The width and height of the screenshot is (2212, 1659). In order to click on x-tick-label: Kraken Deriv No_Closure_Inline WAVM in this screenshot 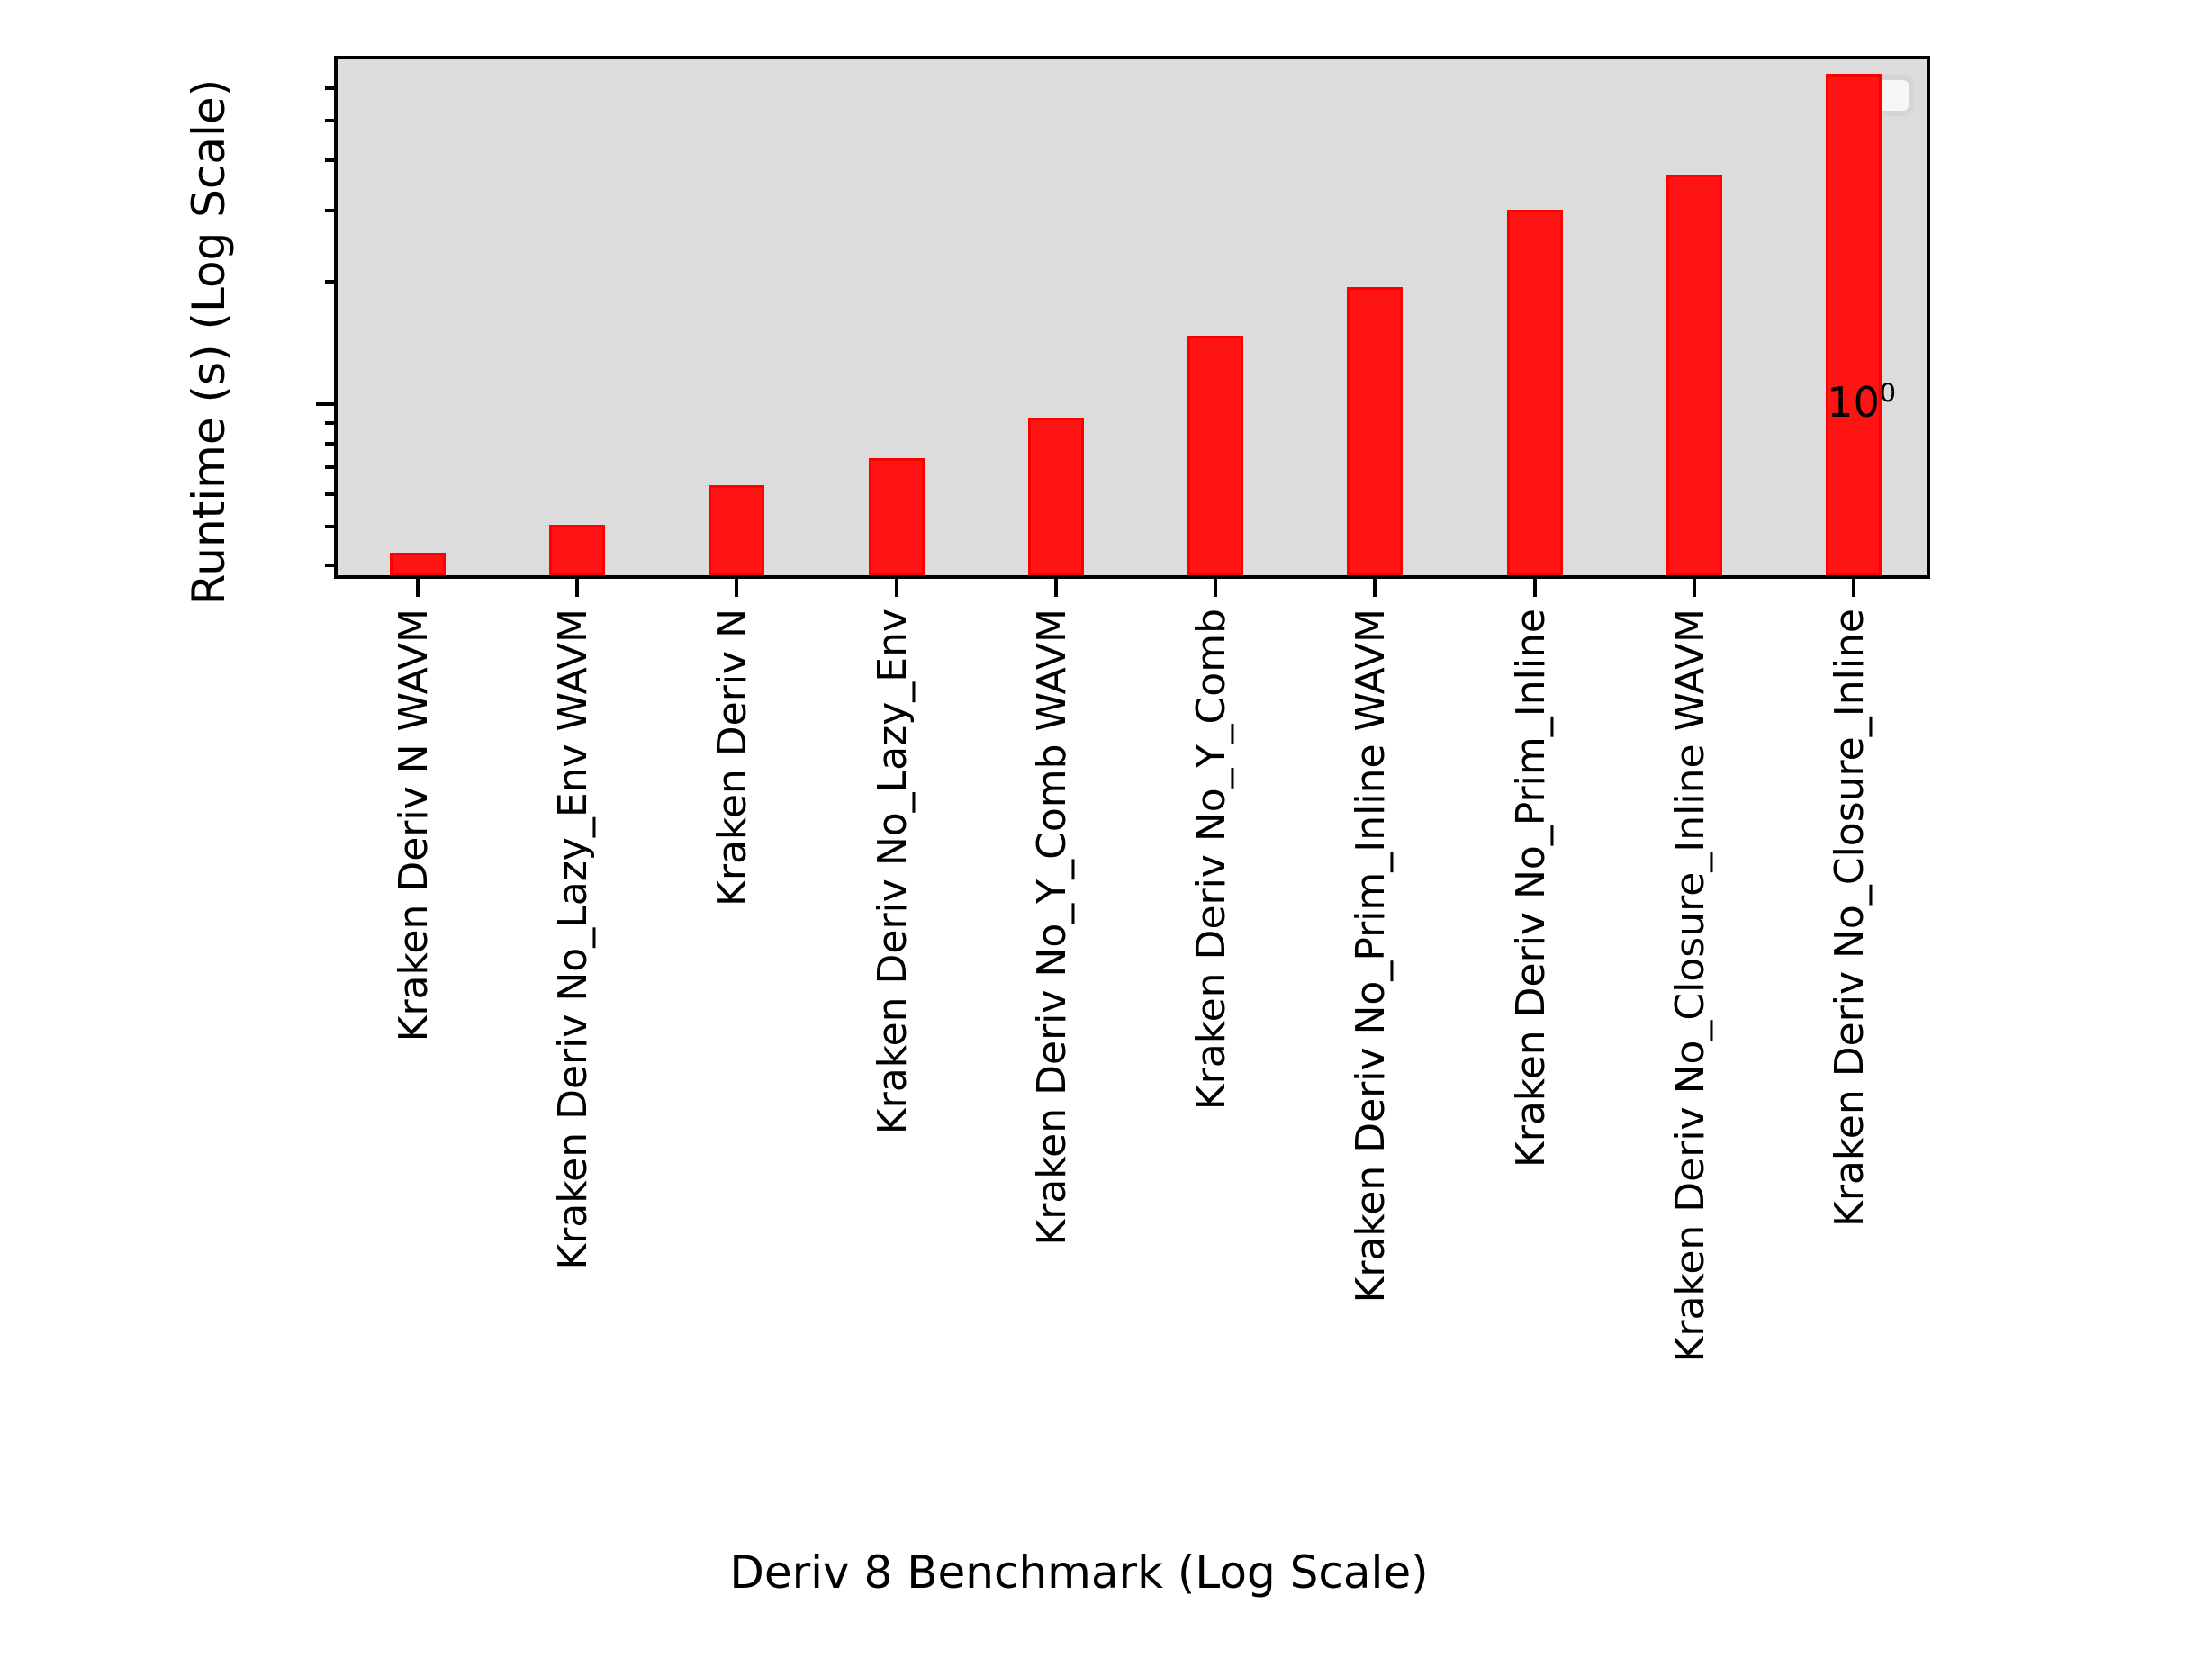, I will do `click(1690, 986)`.